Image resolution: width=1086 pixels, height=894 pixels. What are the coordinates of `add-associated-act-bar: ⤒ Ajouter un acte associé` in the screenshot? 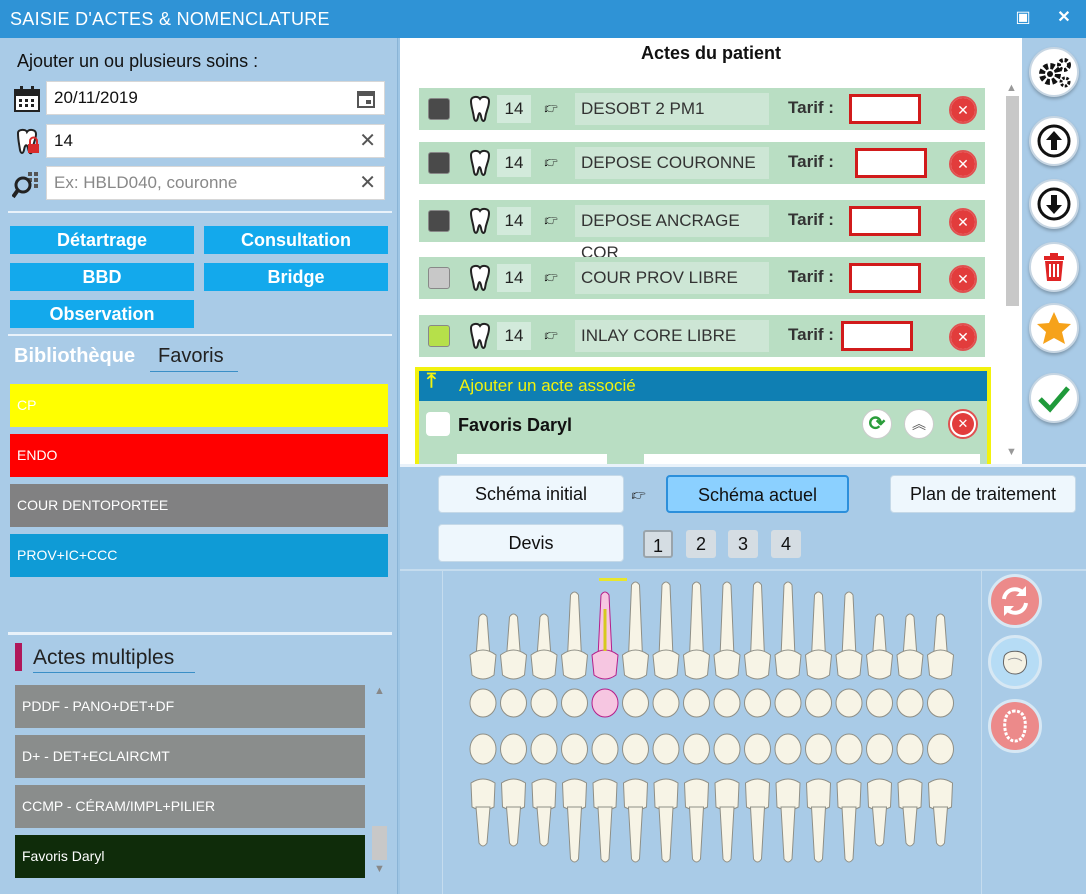 It's located at (703, 385).